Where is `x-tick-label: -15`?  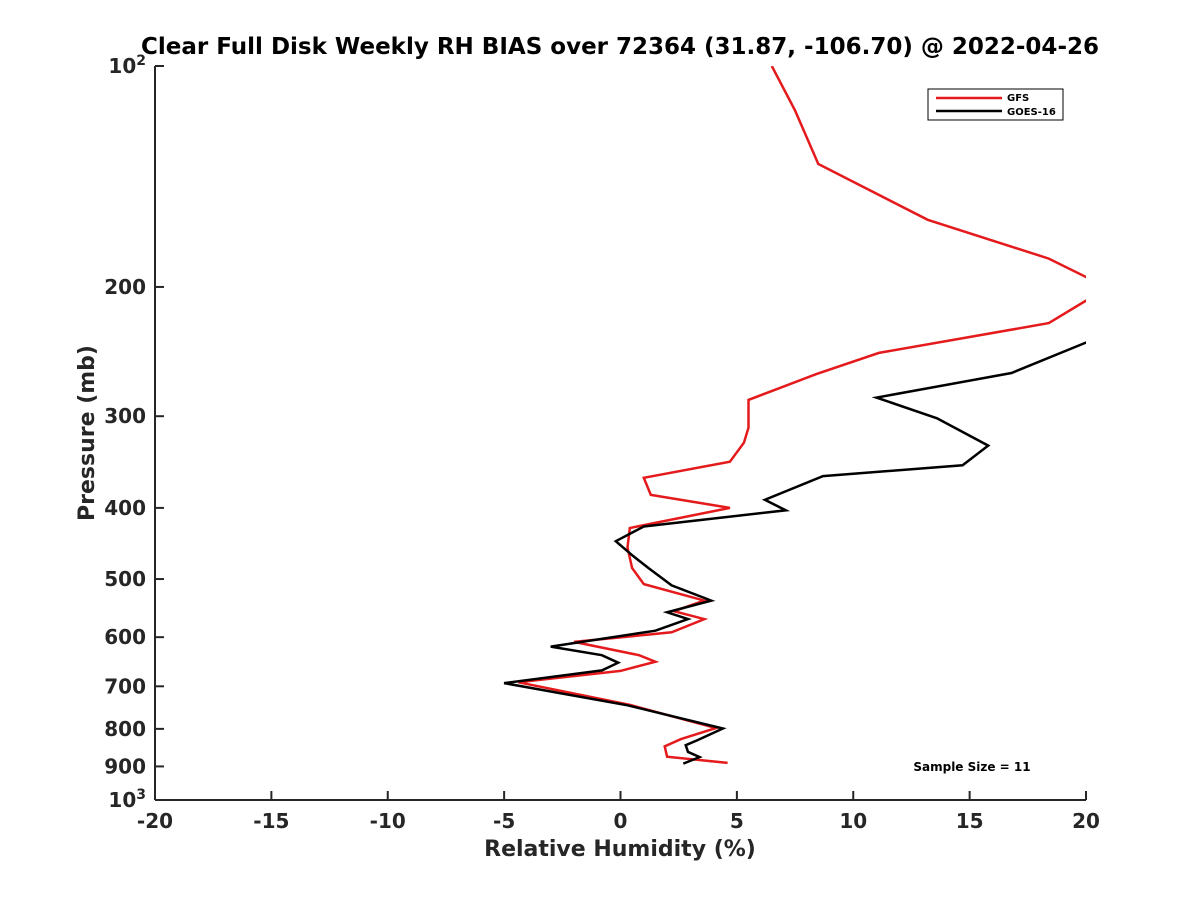
x-tick-label: -15 is located at coordinates (271, 821).